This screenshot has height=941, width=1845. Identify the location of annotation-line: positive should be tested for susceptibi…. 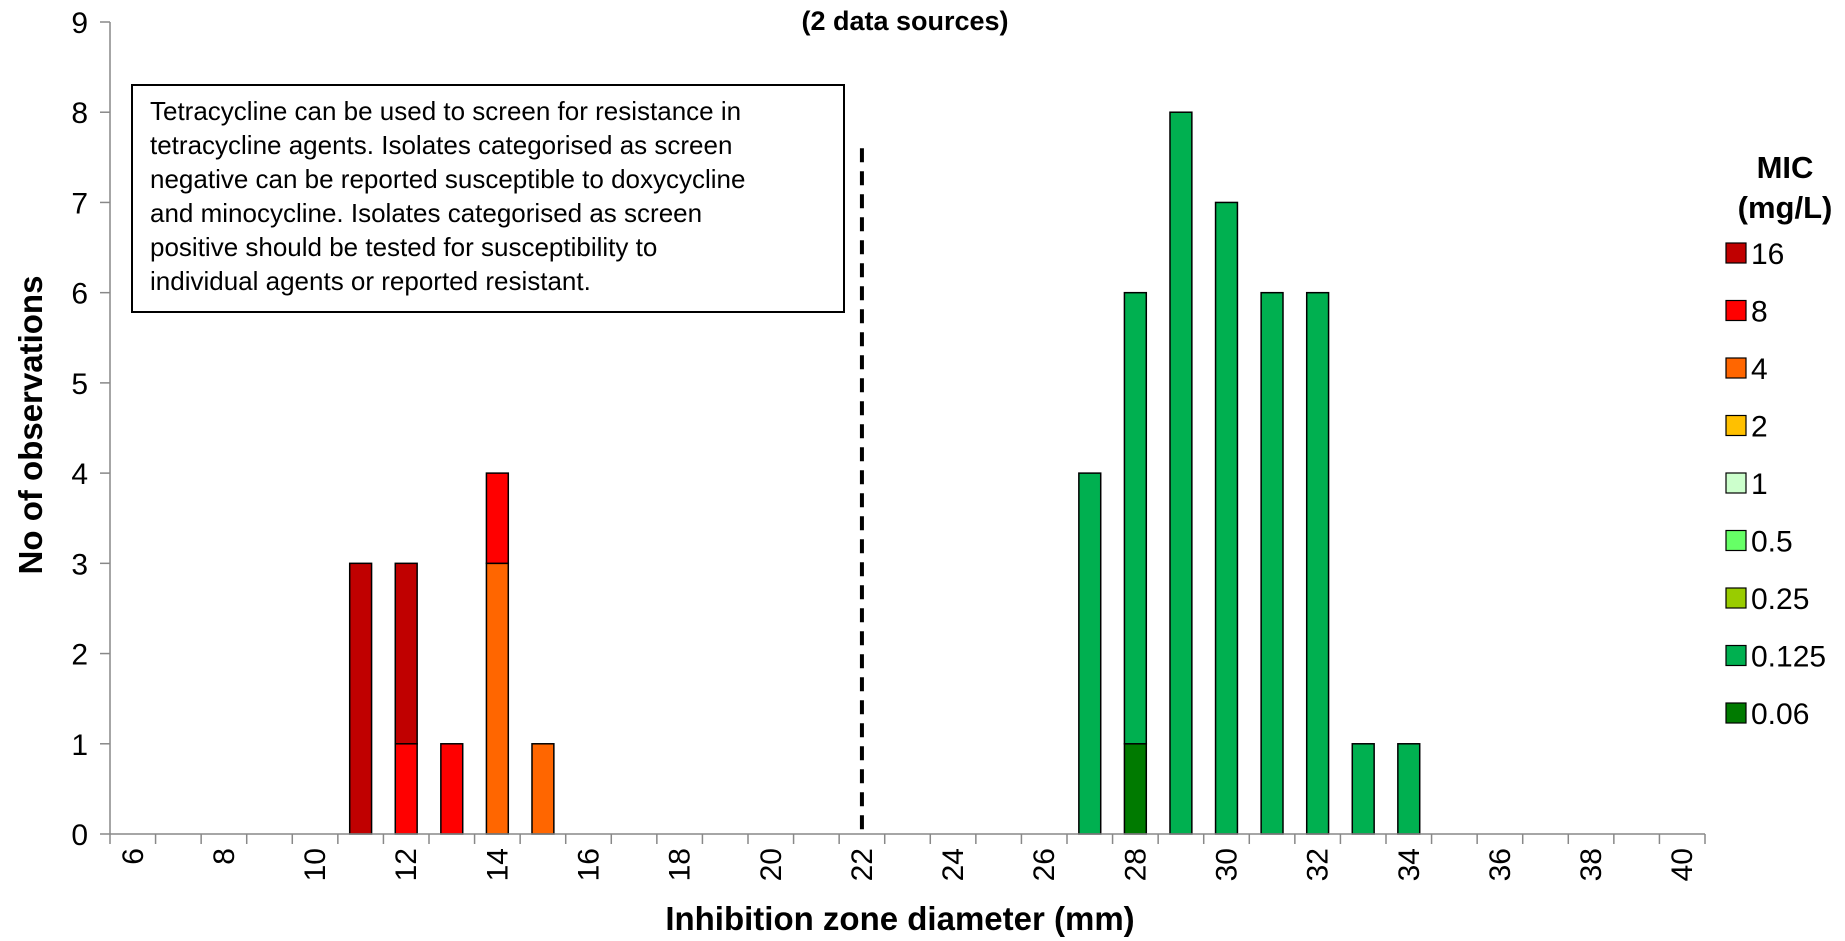
(403, 247).